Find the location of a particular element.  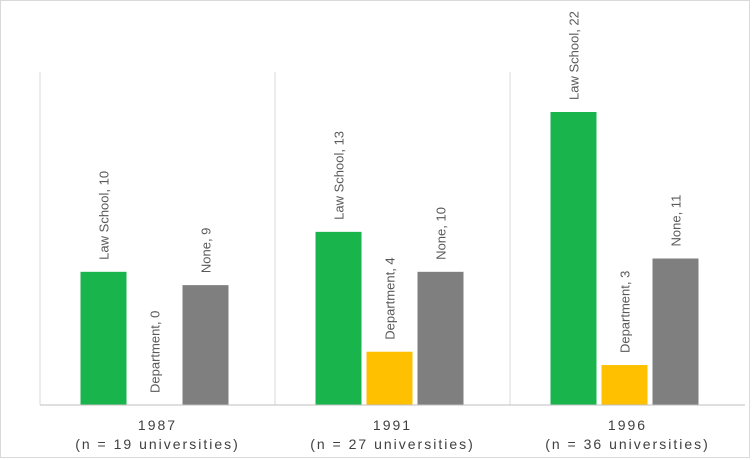

data-label: Department, 0 is located at coordinates (155, 352).